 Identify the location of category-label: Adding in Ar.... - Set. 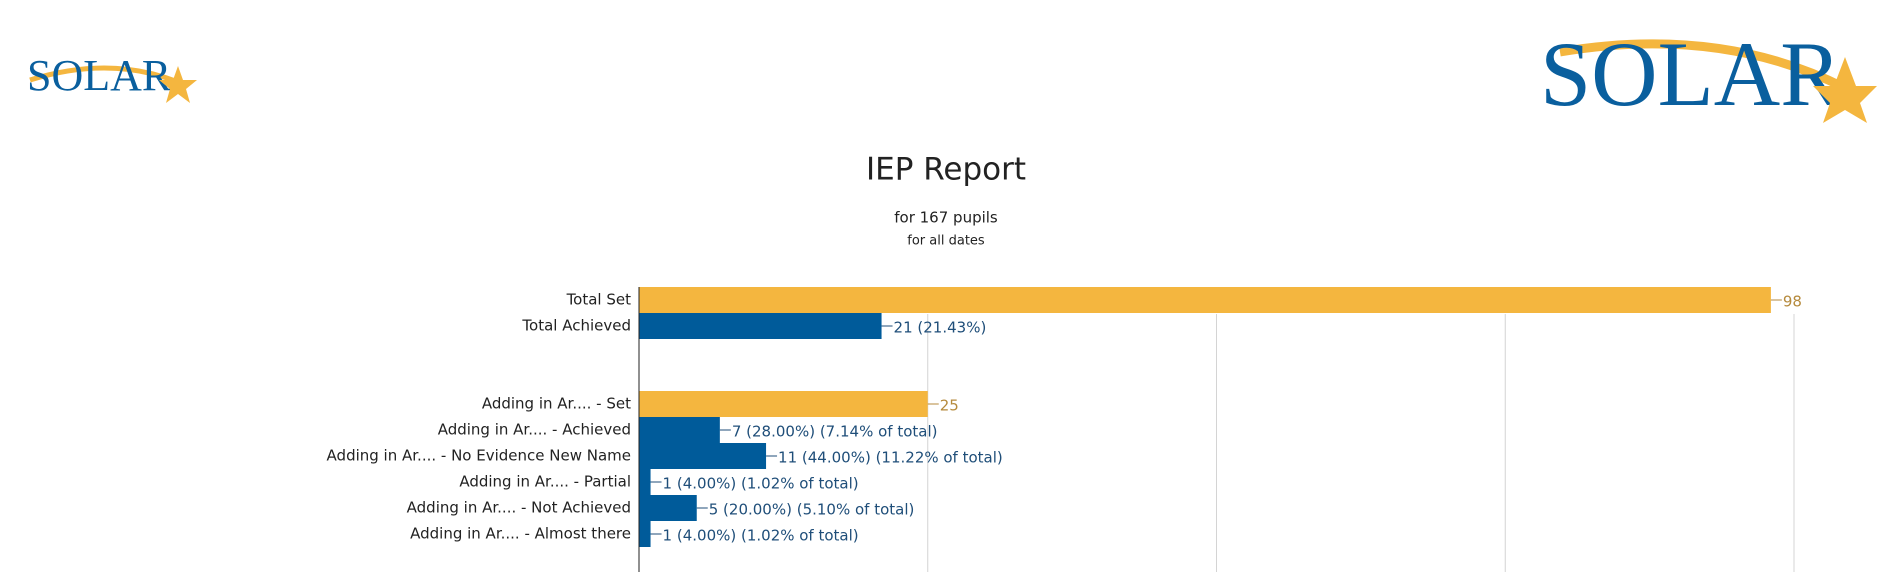
(556, 404).